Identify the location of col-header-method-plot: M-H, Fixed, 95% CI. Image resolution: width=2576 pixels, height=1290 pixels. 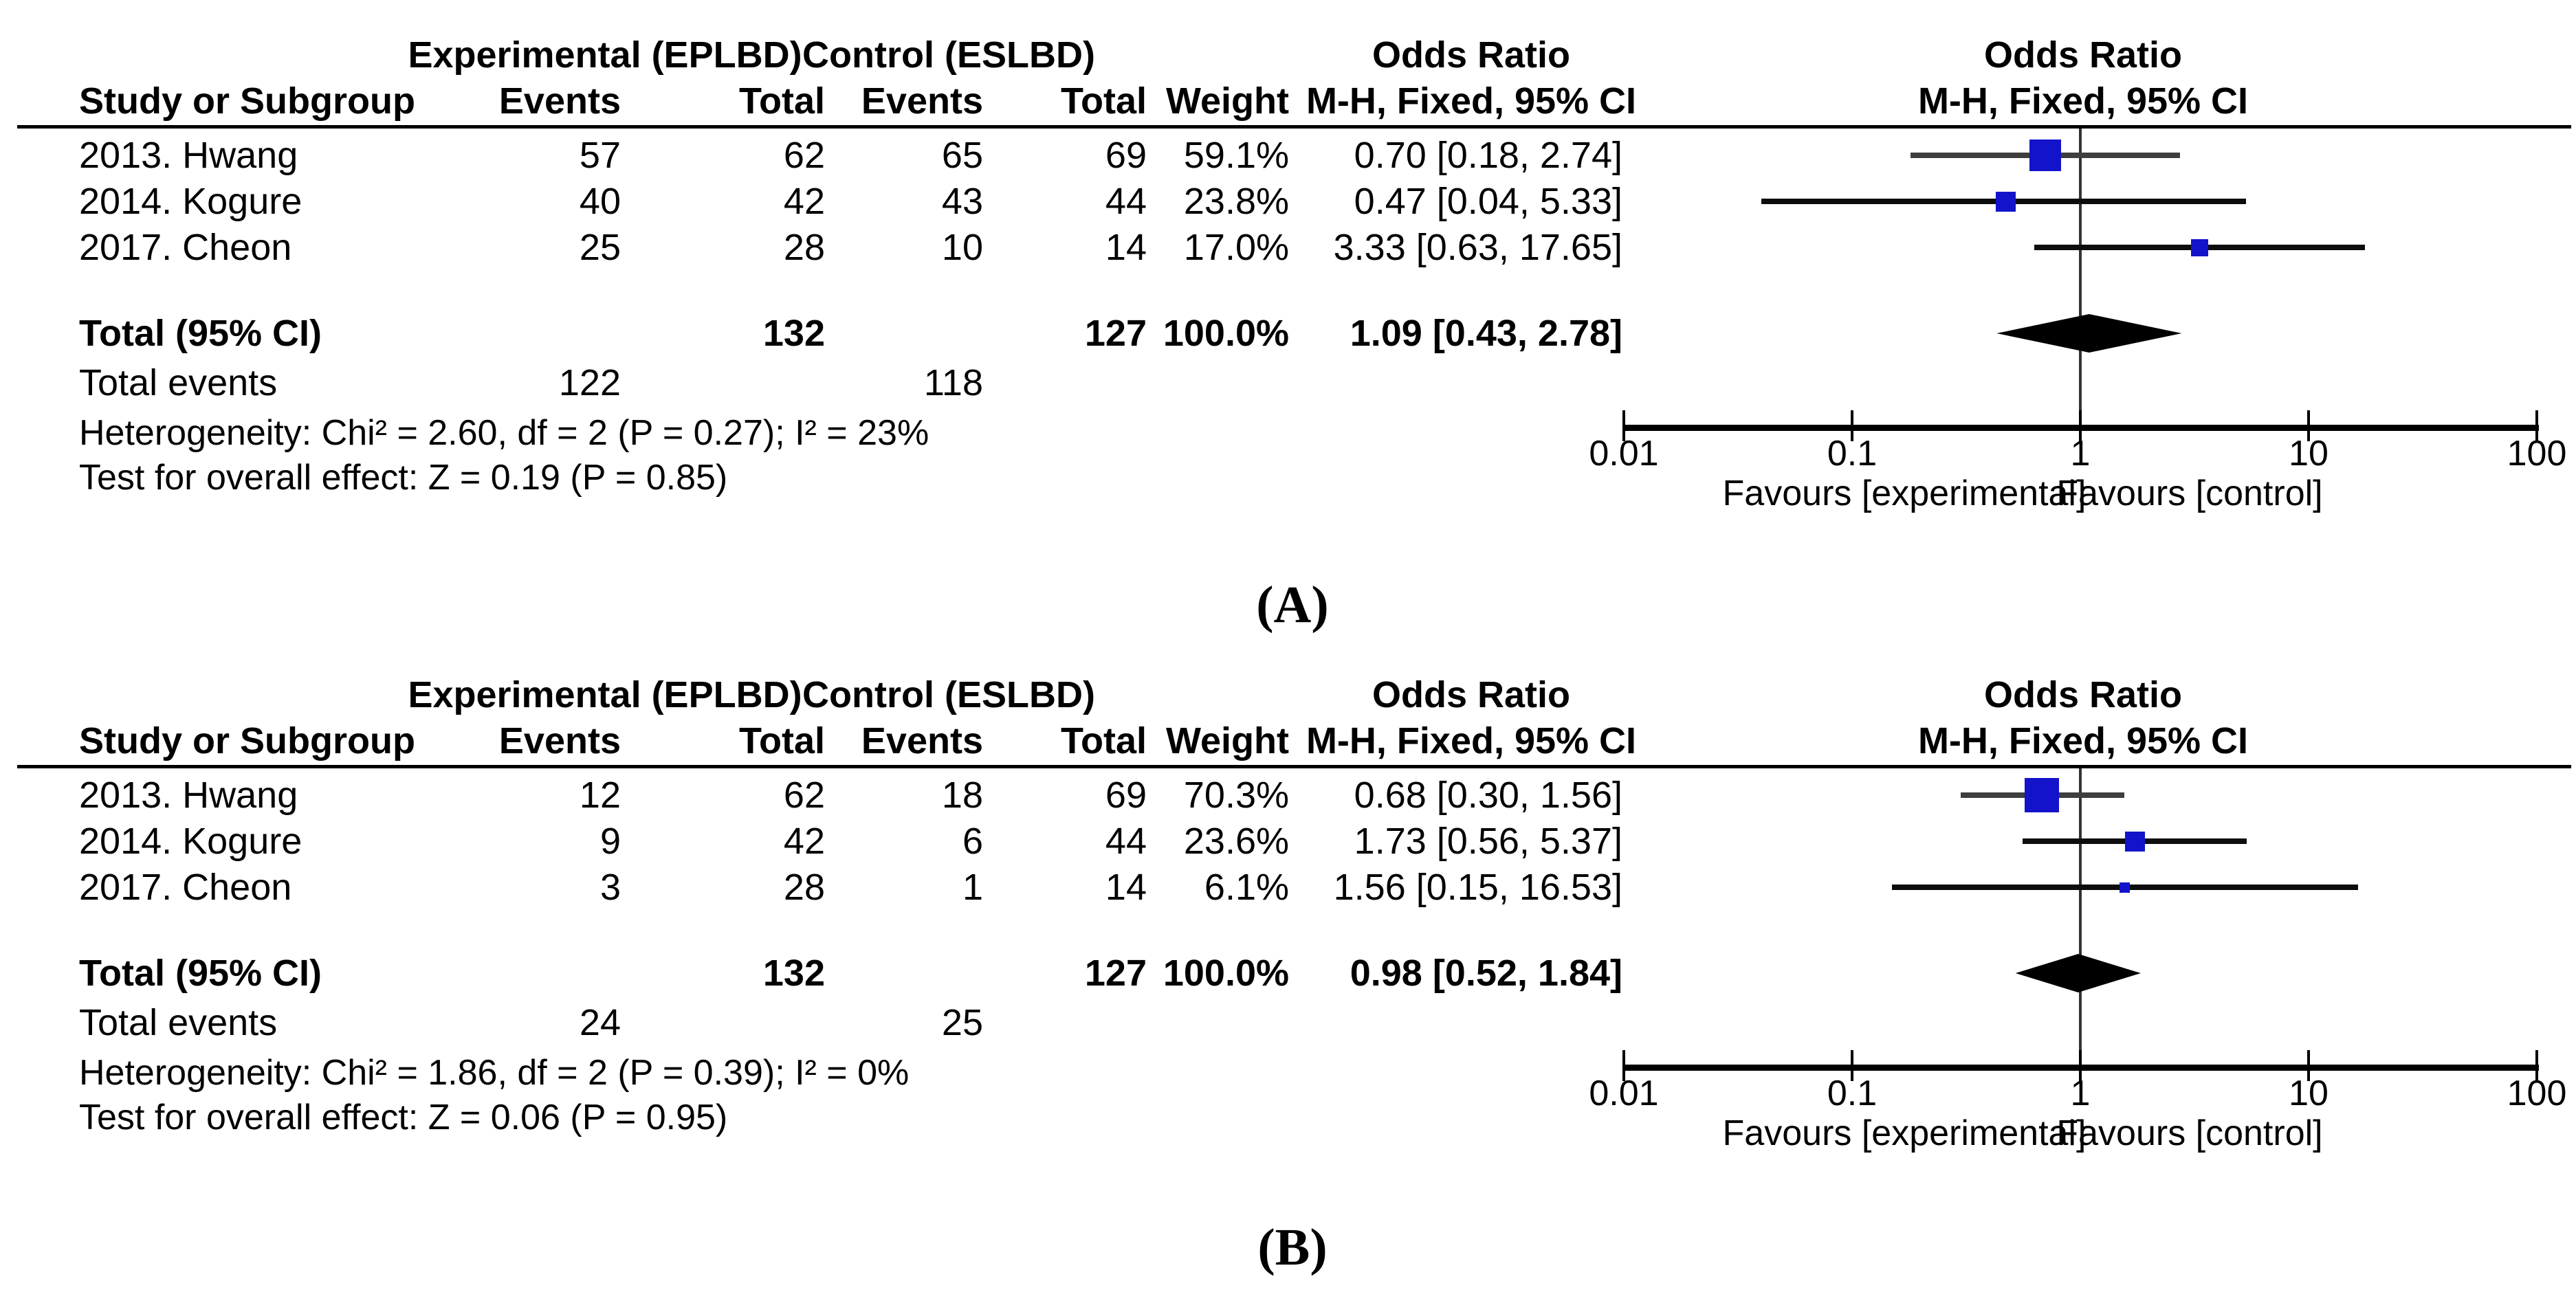
(2083, 741).